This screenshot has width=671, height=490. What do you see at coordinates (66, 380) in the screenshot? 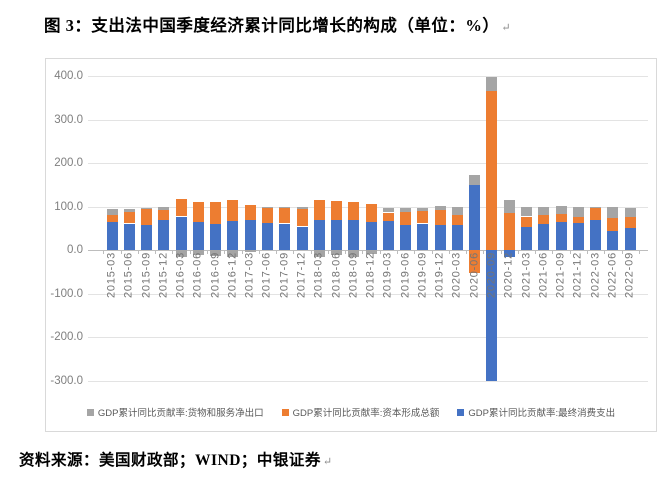
I see `y-tick-label: -300.0` at bounding box center [66, 380].